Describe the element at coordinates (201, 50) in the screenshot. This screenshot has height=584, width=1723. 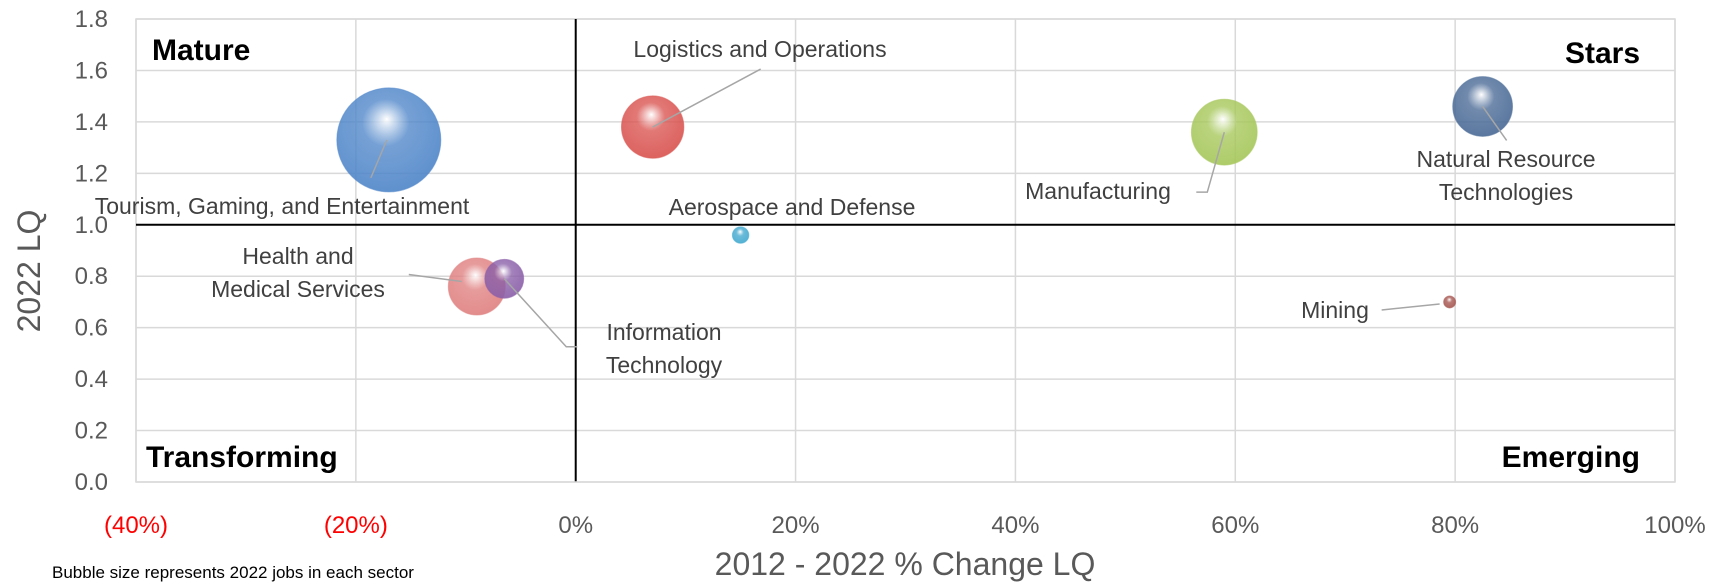
I see `quadrant-label-mature: Mature` at that location.